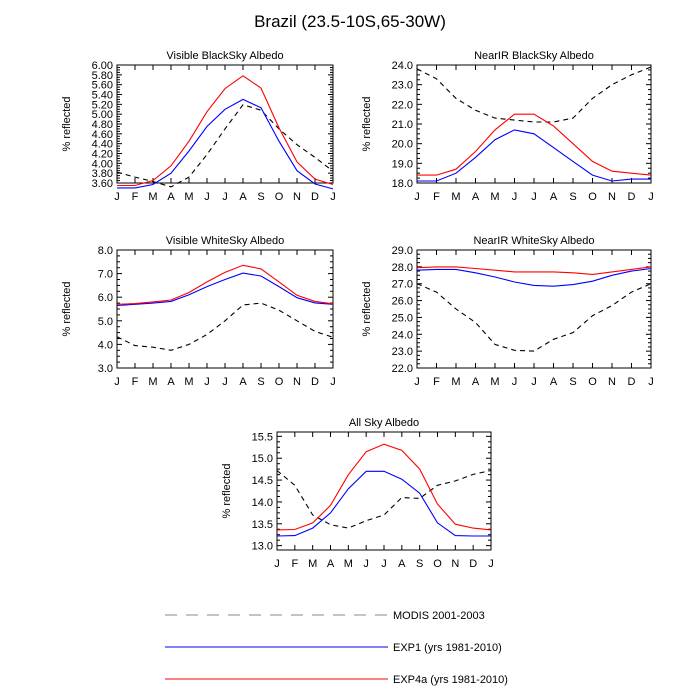 This screenshot has height=700, width=700. I want to click on y-tick-label: 3.80, so click(102, 174).